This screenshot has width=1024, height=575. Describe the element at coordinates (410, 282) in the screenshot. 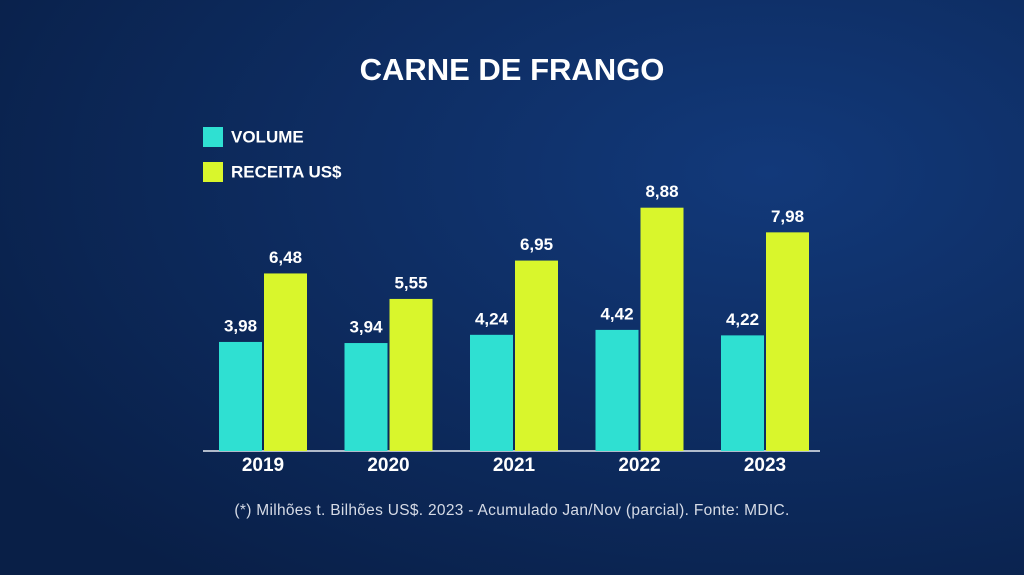

I see `value-label: 5,55` at that location.